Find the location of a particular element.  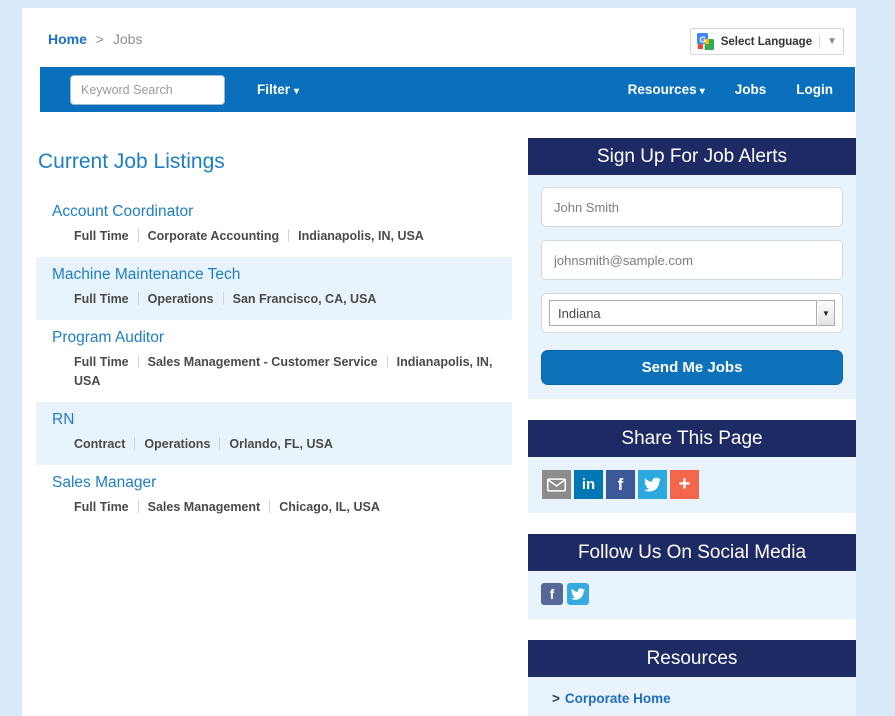

send-me-jobs-button: Send Me Jobs is located at coordinates (692, 367).